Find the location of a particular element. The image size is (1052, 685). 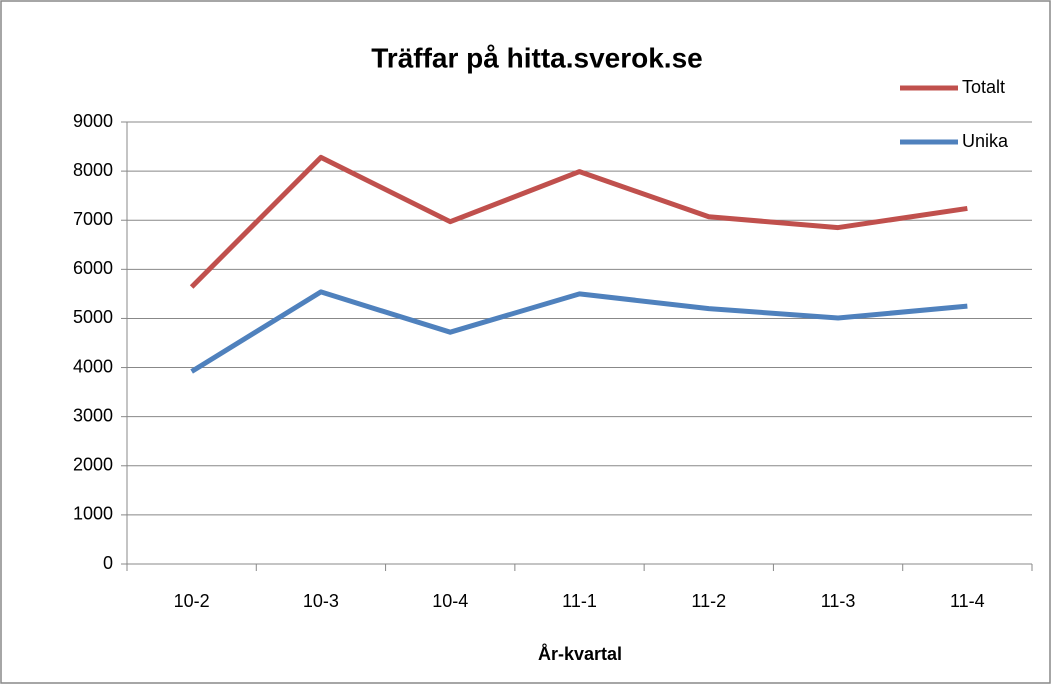

x-axis-label: År-kvartal is located at coordinates (580, 654).